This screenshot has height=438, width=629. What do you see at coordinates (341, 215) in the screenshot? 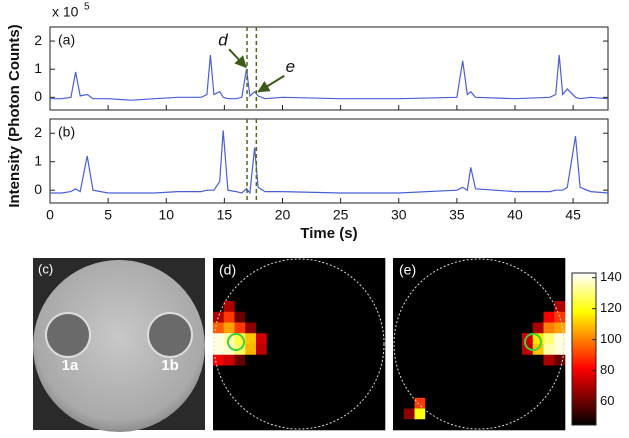
I see `x-tick-label: 25` at bounding box center [341, 215].